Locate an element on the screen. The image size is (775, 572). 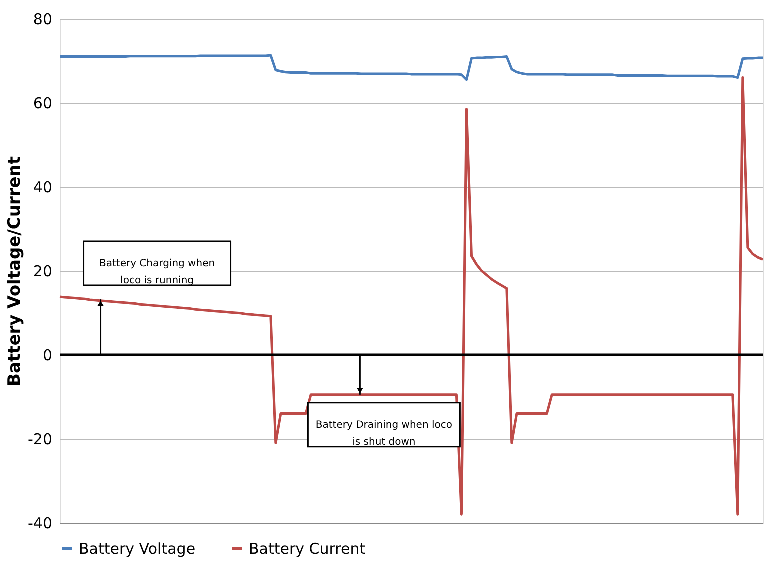
y-tick-label: 60 is located at coordinates (42, 103).